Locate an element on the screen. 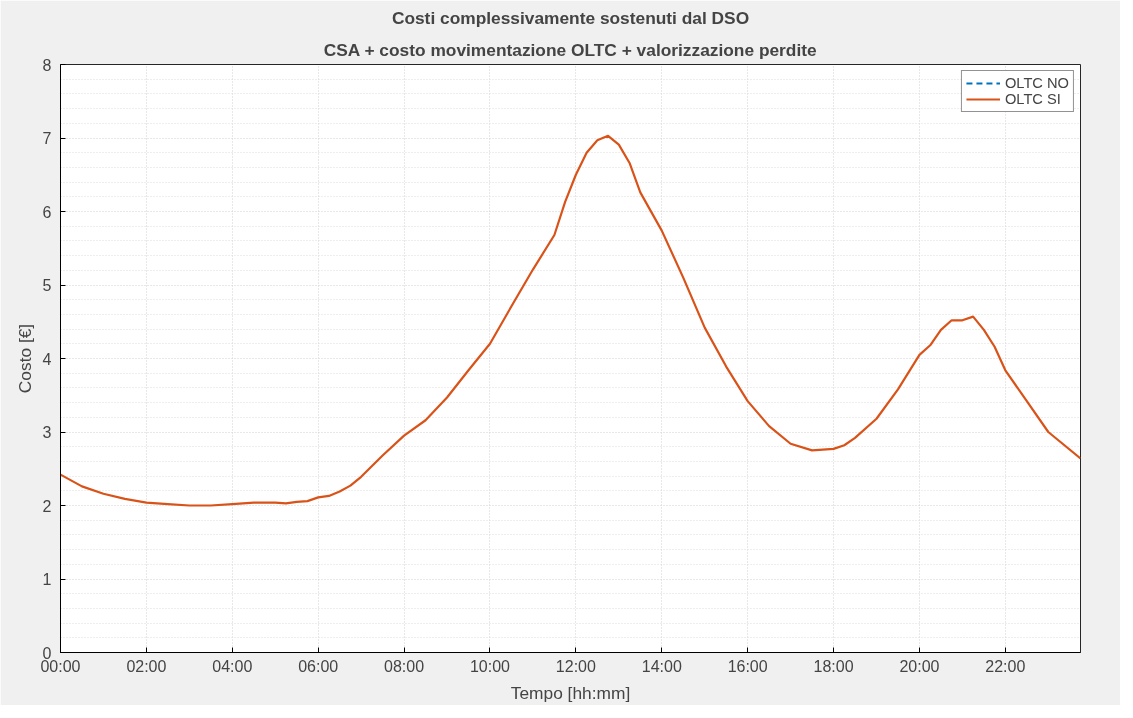 Image resolution: width=1133 pixels, height=718 pixels. y-axis-title: Costo [€] is located at coordinates (24, 358).